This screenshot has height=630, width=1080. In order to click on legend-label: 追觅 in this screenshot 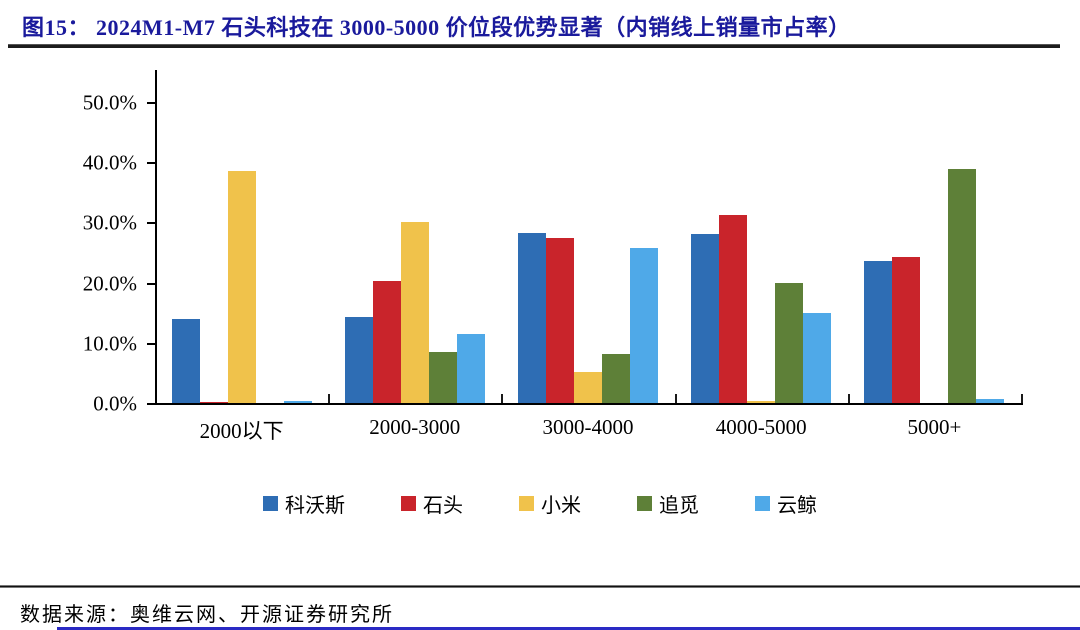, I will do `click(679, 505)`.